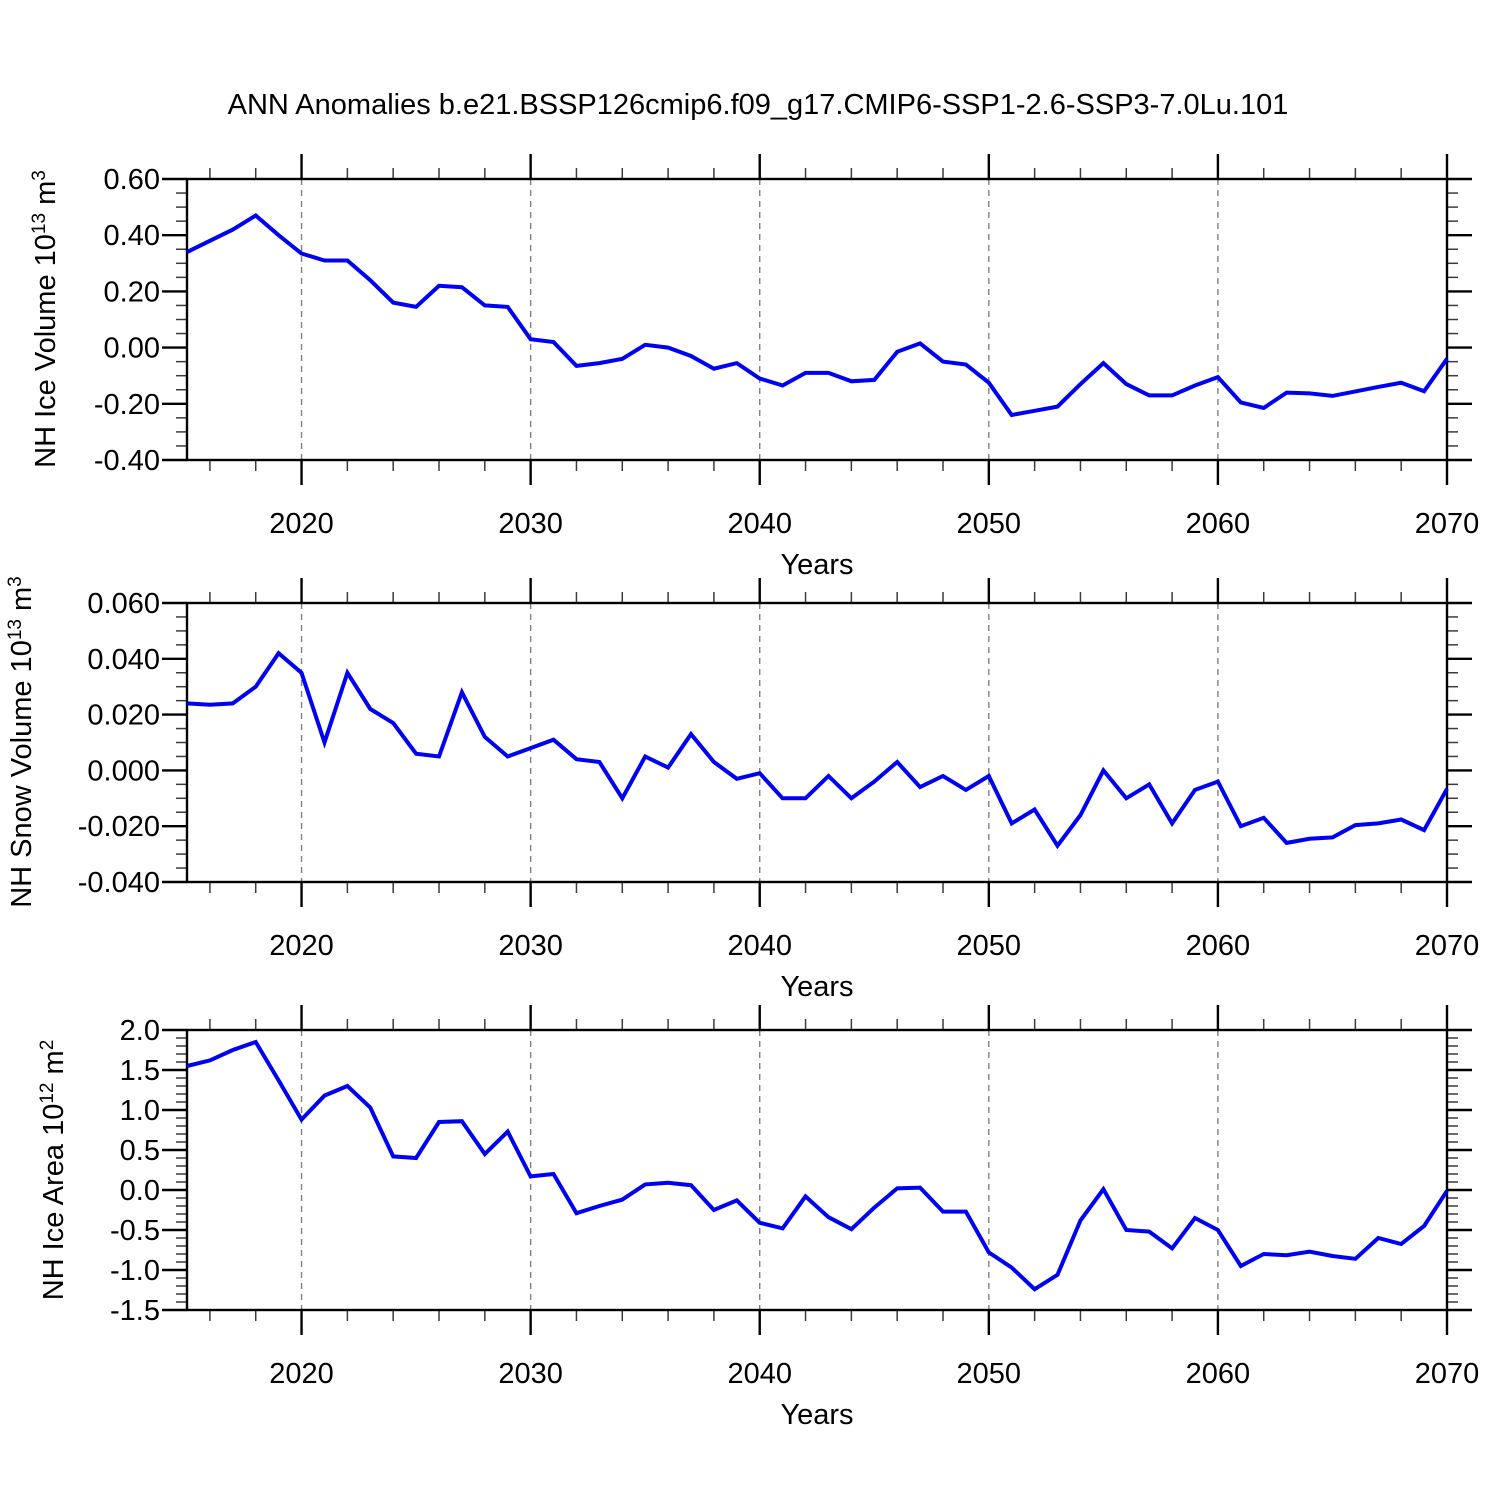 The image size is (1500, 1500). What do you see at coordinates (132, 349) in the screenshot?
I see `y-tick-label: 0.00` at bounding box center [132, 349].